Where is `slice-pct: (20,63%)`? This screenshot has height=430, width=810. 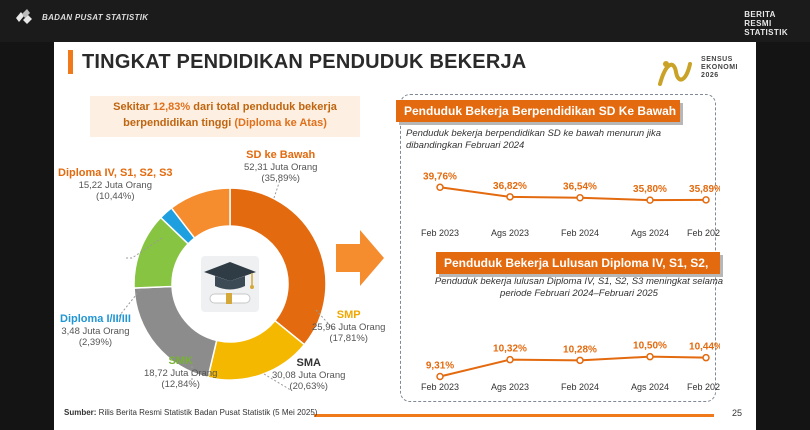 slice-pct: (20,63%) is located at coordinates (308, 386).